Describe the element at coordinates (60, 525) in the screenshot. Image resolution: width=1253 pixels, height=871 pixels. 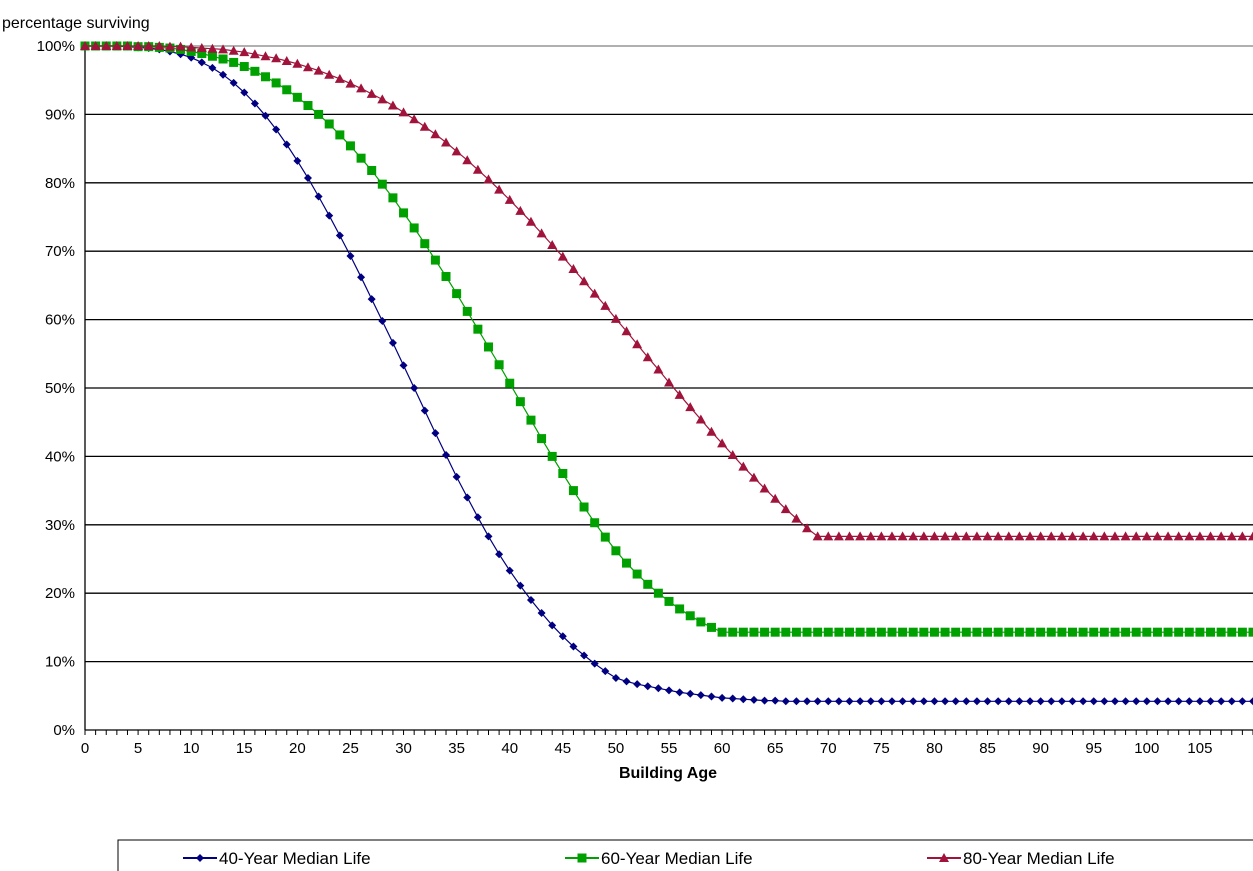
I see `y-tick-label: 30%` at that location.